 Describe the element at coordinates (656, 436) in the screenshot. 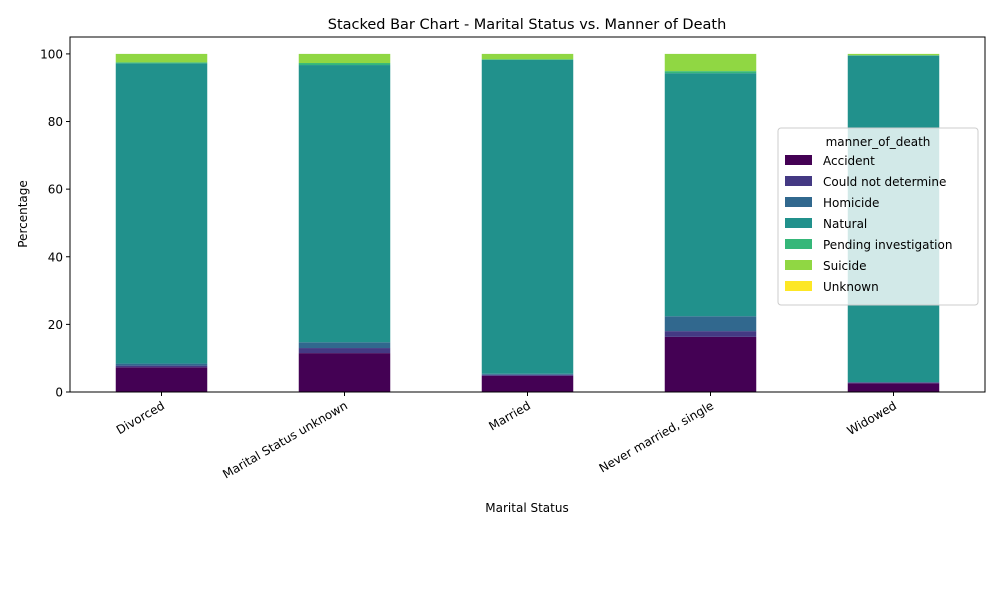

I see `x-tick-label: Never married, single` at that location.